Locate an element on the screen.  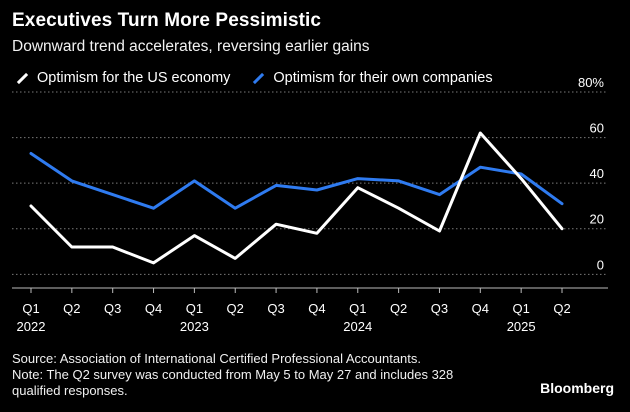
y-tick-label-0: 0 is located at coordinates (600, 264).